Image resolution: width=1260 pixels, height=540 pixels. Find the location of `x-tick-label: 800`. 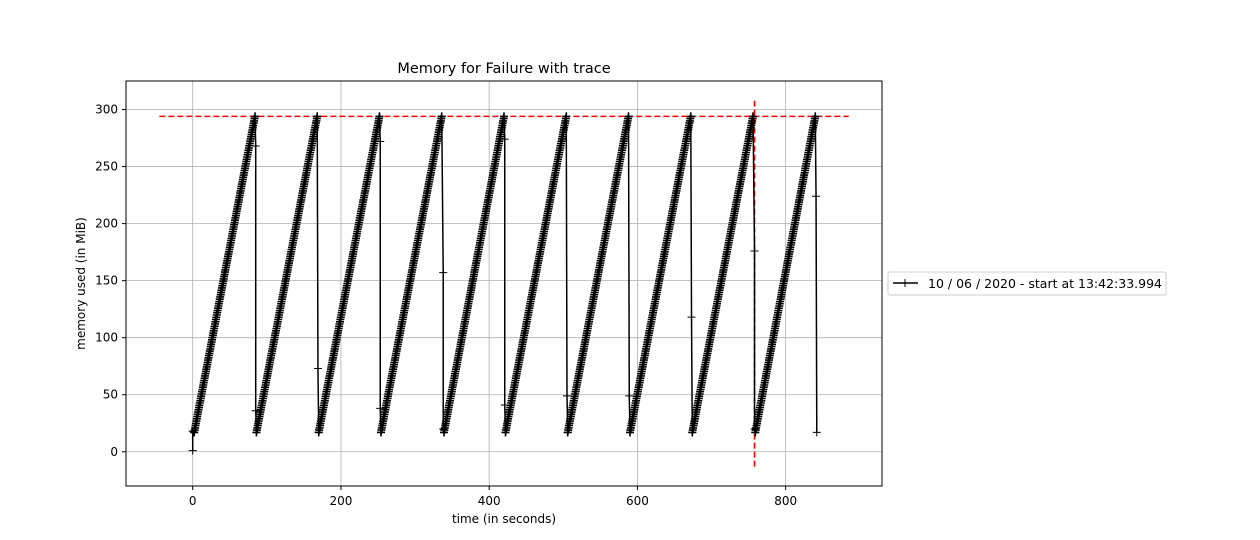

x-tick-label: 800 is located at coordinates (785, 501).